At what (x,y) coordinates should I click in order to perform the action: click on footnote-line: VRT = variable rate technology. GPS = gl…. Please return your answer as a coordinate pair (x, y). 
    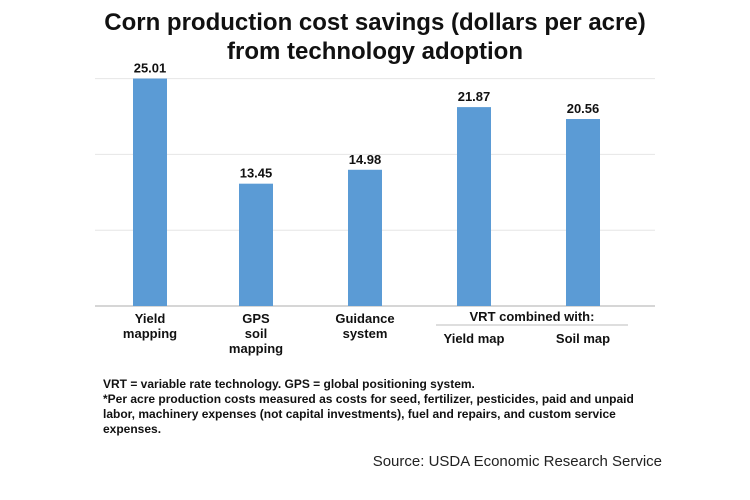
    Looking at the image, I should click on (289, 384).